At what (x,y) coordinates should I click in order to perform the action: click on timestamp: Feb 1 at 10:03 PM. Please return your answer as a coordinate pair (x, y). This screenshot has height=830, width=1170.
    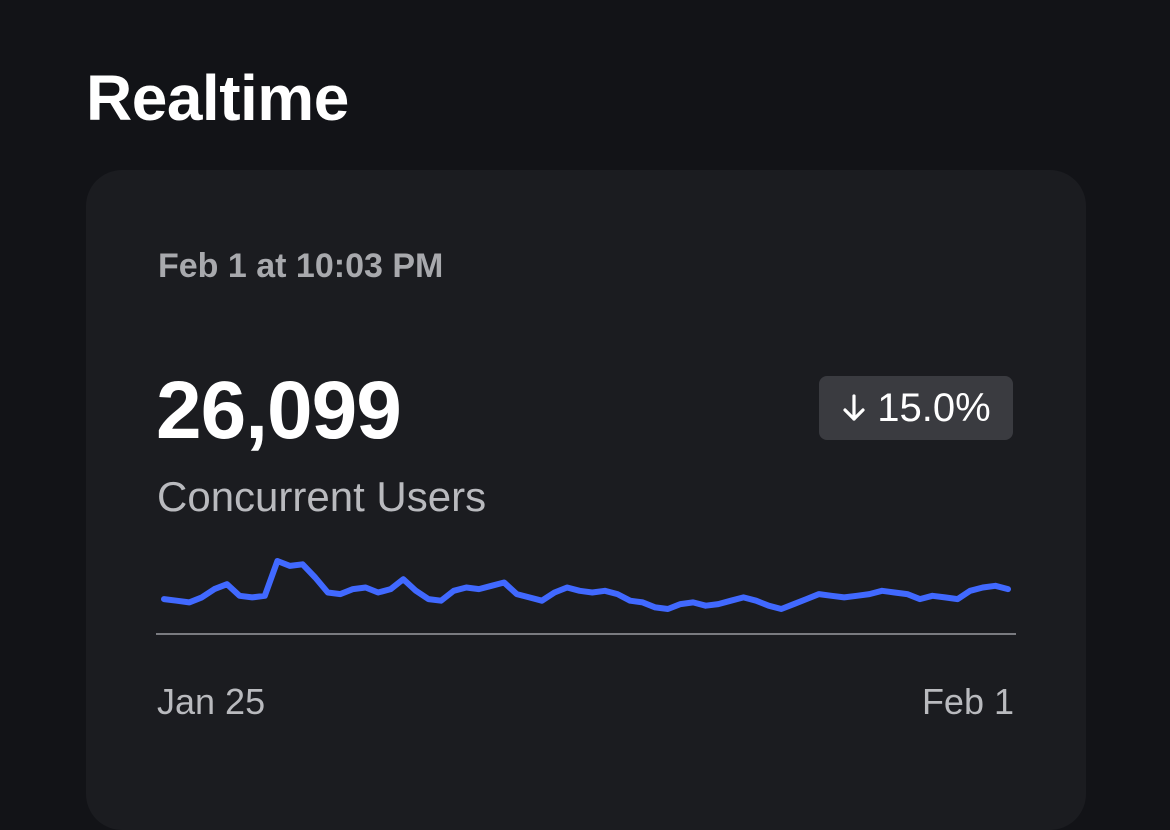
    Looking at the image, I should click on (301, 266).